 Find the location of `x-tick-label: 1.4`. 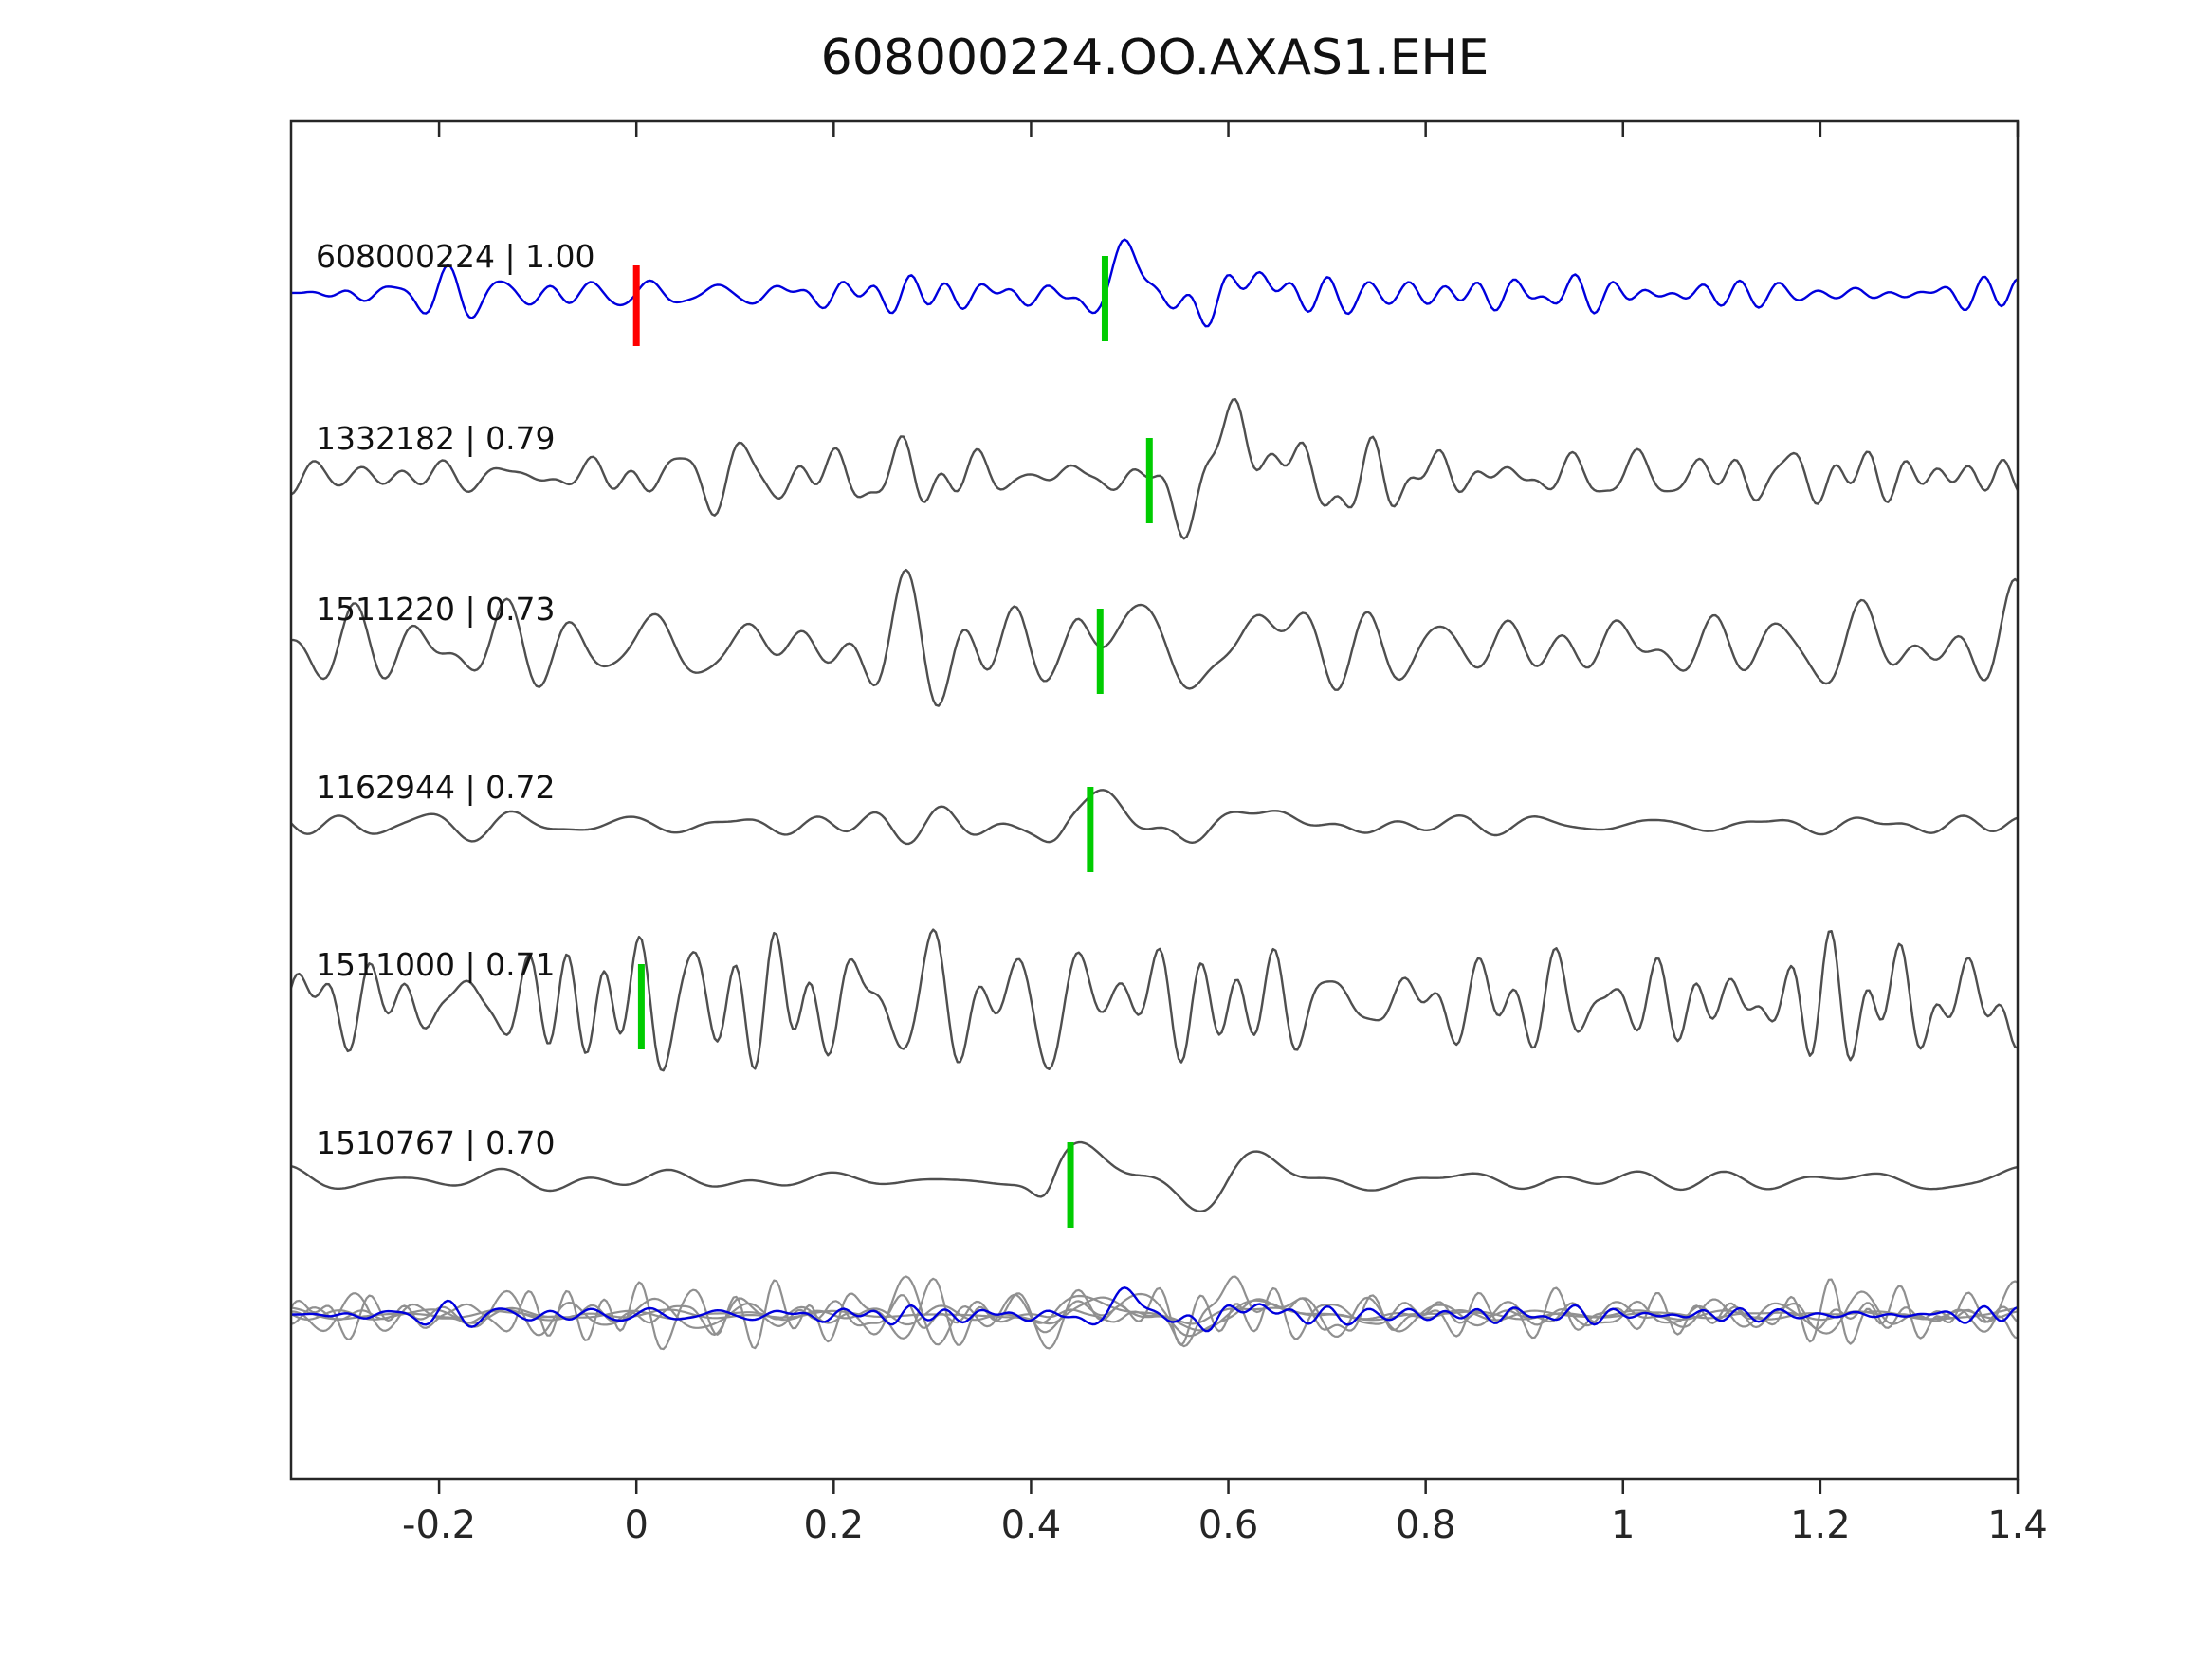

x-tick-label: 1.4 is located at coordinates (2017, 1525).